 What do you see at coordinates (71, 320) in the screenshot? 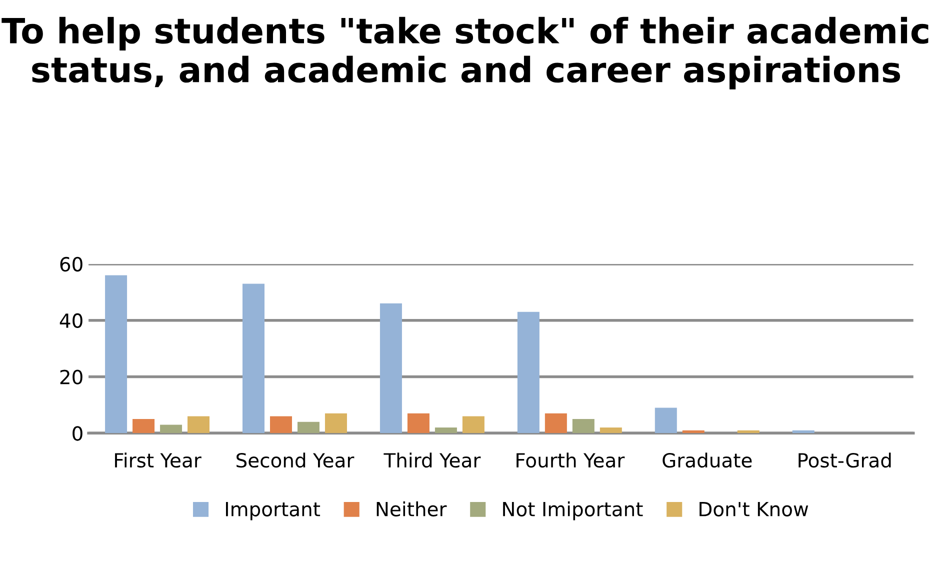
I see `y-tick-label: 40` at bounding box center [71, 320].